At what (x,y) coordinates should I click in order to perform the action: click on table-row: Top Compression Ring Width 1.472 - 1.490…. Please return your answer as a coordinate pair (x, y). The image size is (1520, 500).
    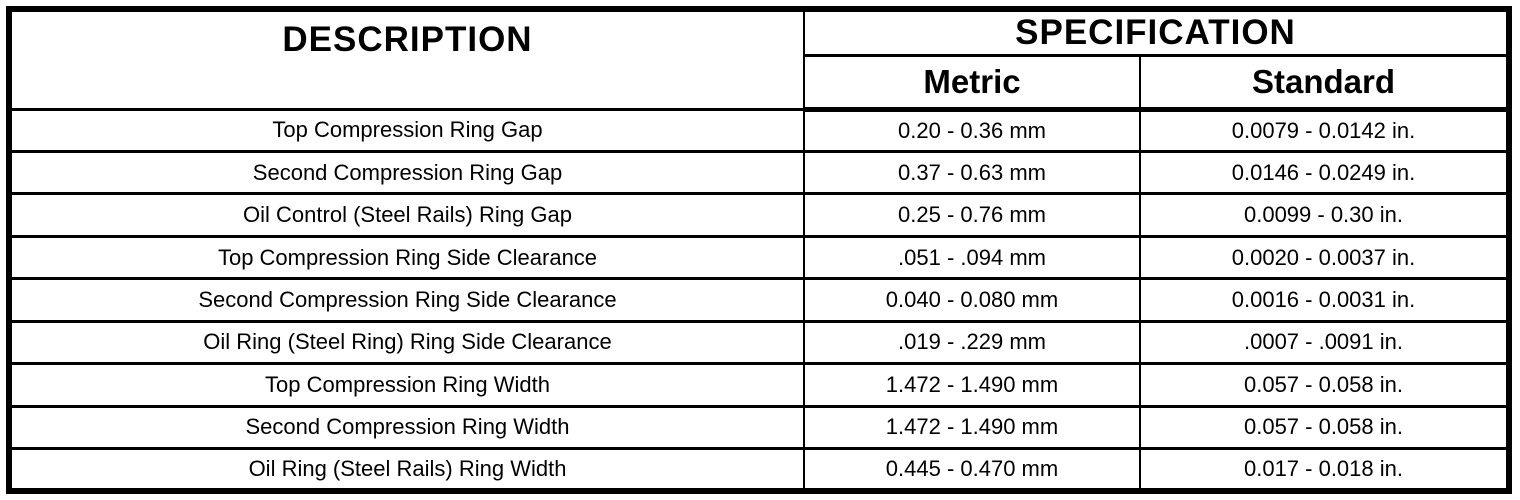
    Looking at the image, I should click on (759, 385).